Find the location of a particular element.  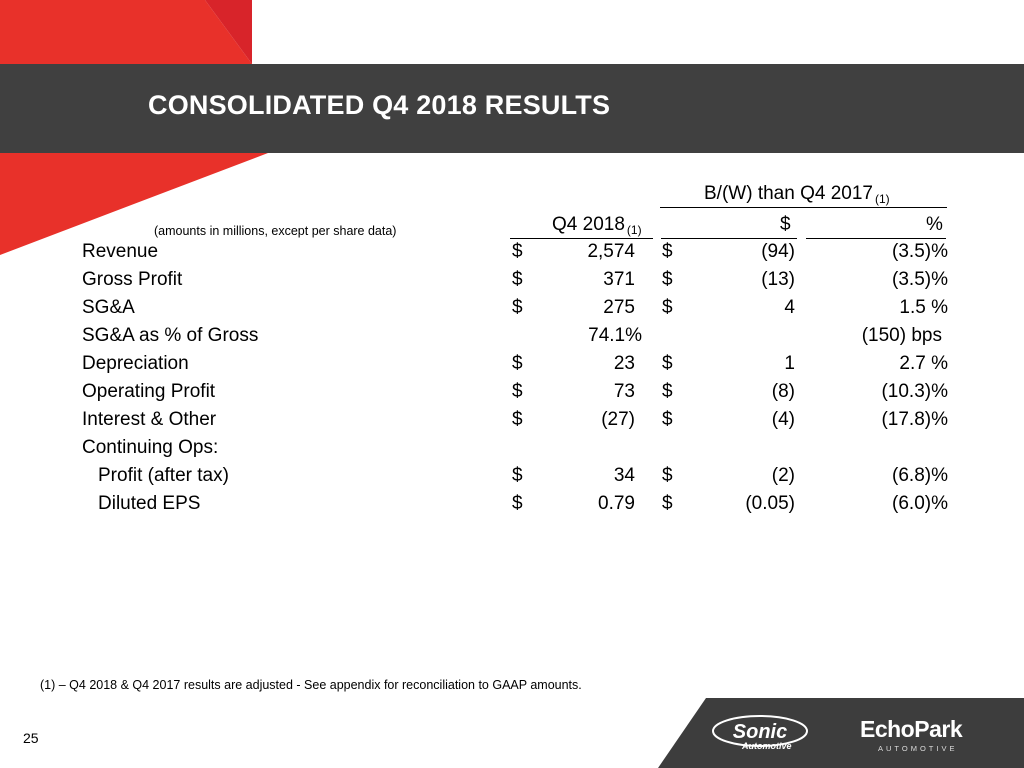

row-label: Revenue is located at coordinates (120, 251).